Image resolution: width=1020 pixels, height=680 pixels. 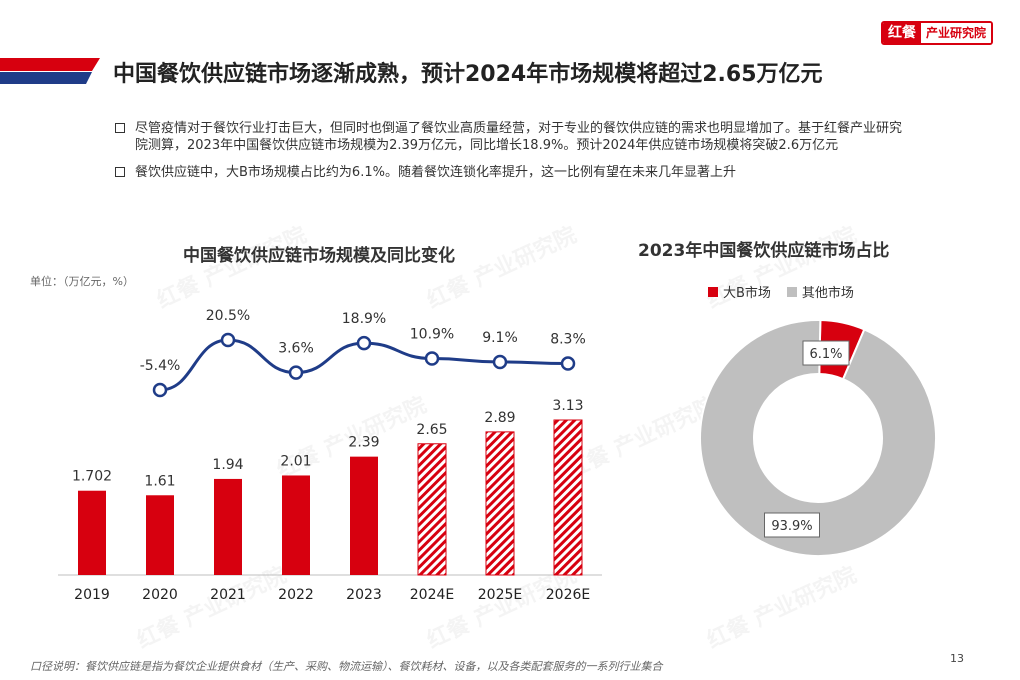 I want to click on growth-label: 8.3%, so click(x=568, y=340).